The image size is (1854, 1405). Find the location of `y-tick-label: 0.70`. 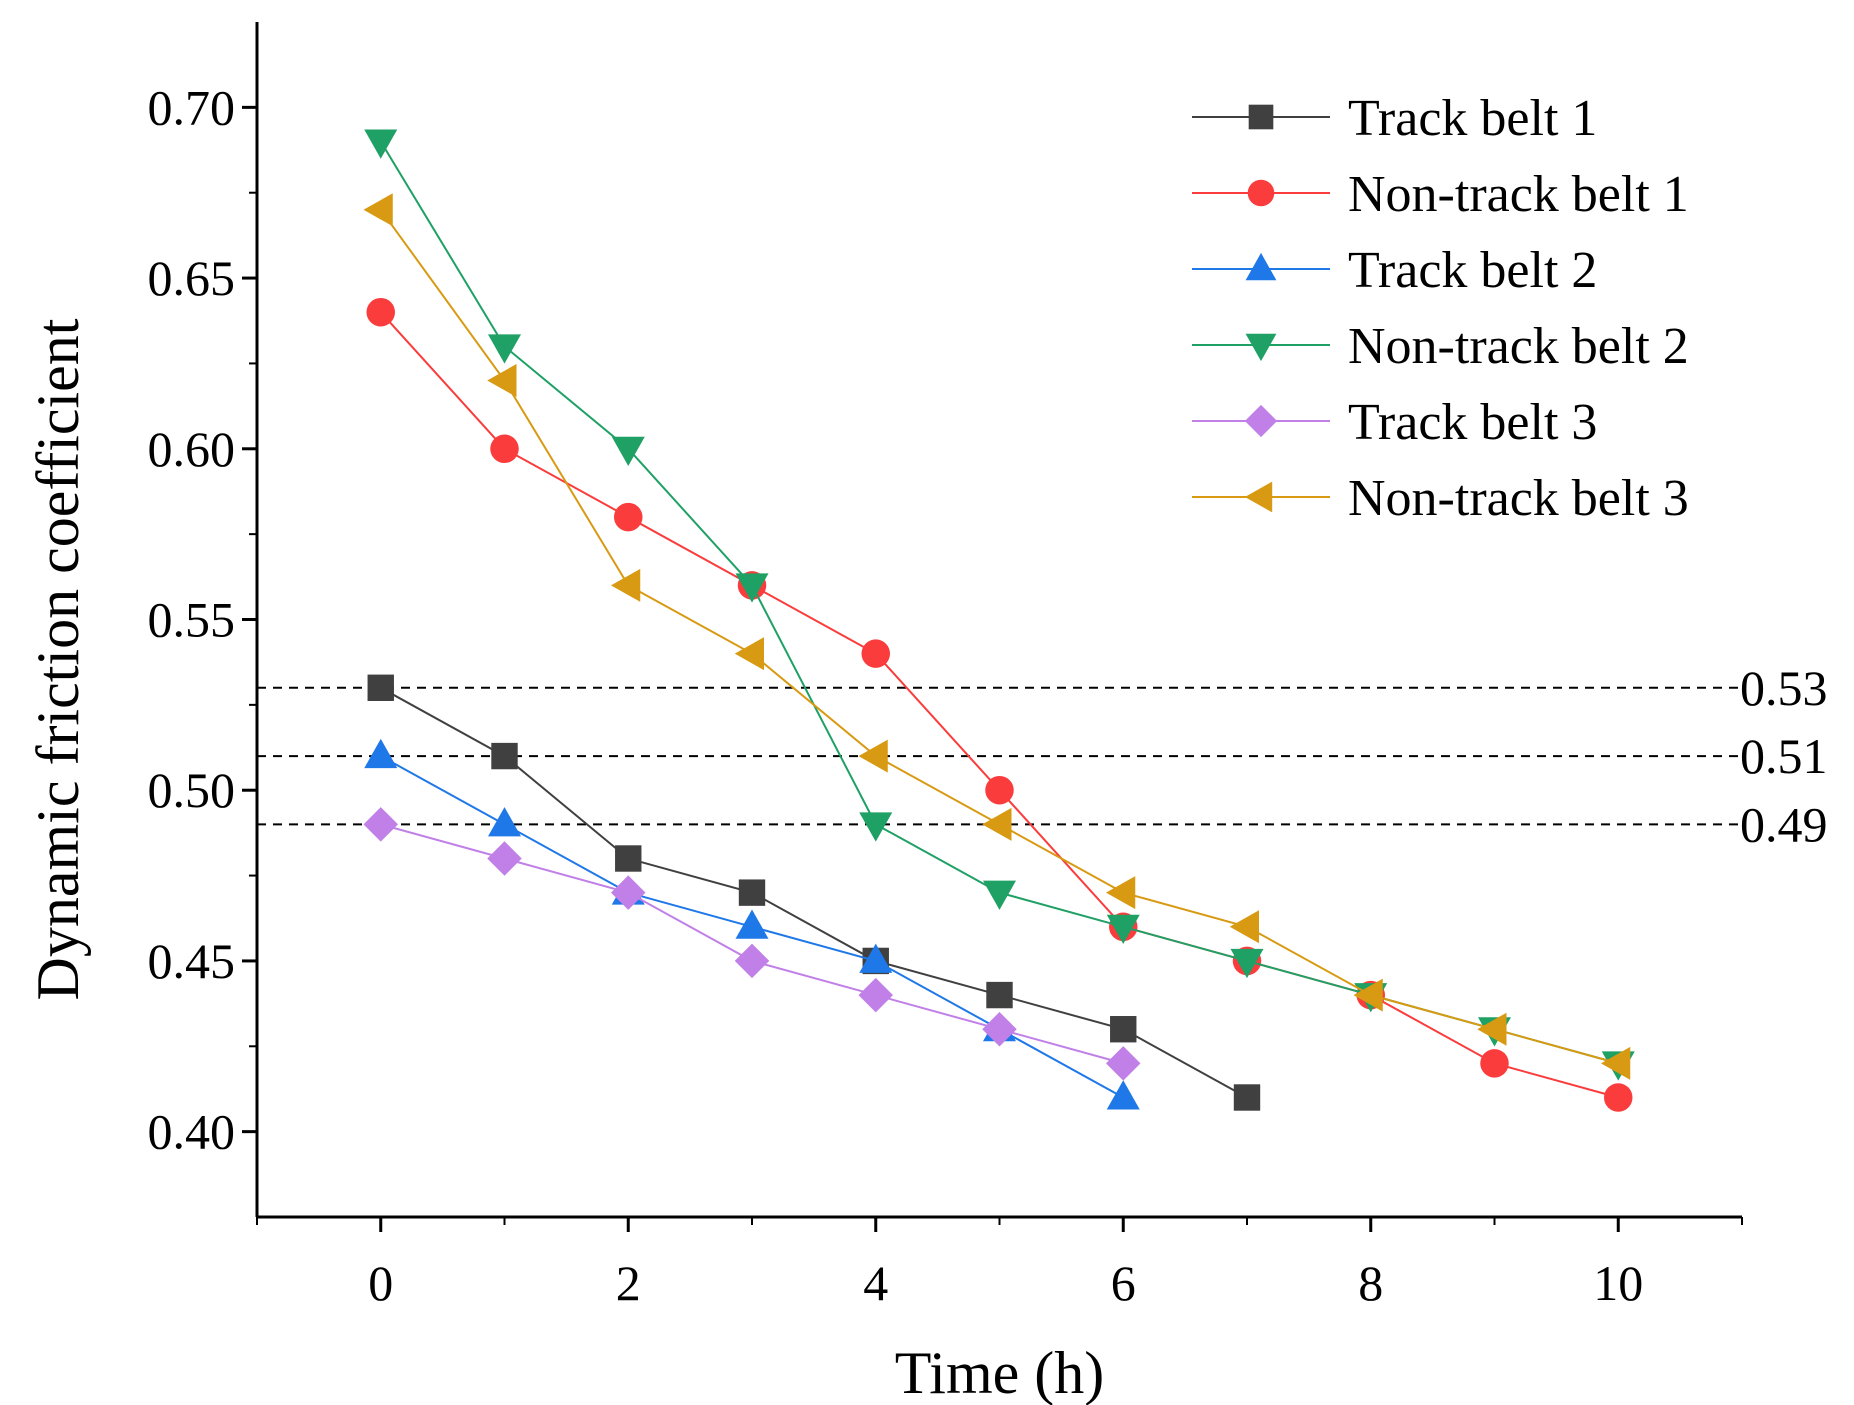

y-tick-label: 0.70 is located at coordinates (192, 107).